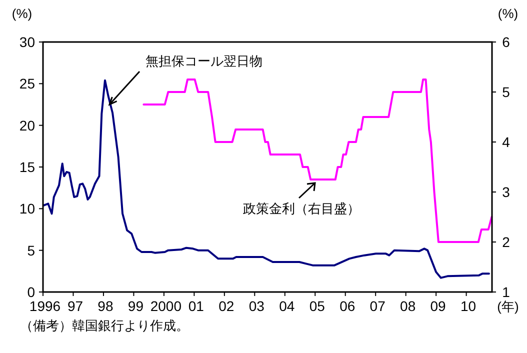 The width and height of the screenshot is (527, 353). Describe the element at coordinates (27, 167) in the screenshot. I see `y-tick-label: 15` at that location.